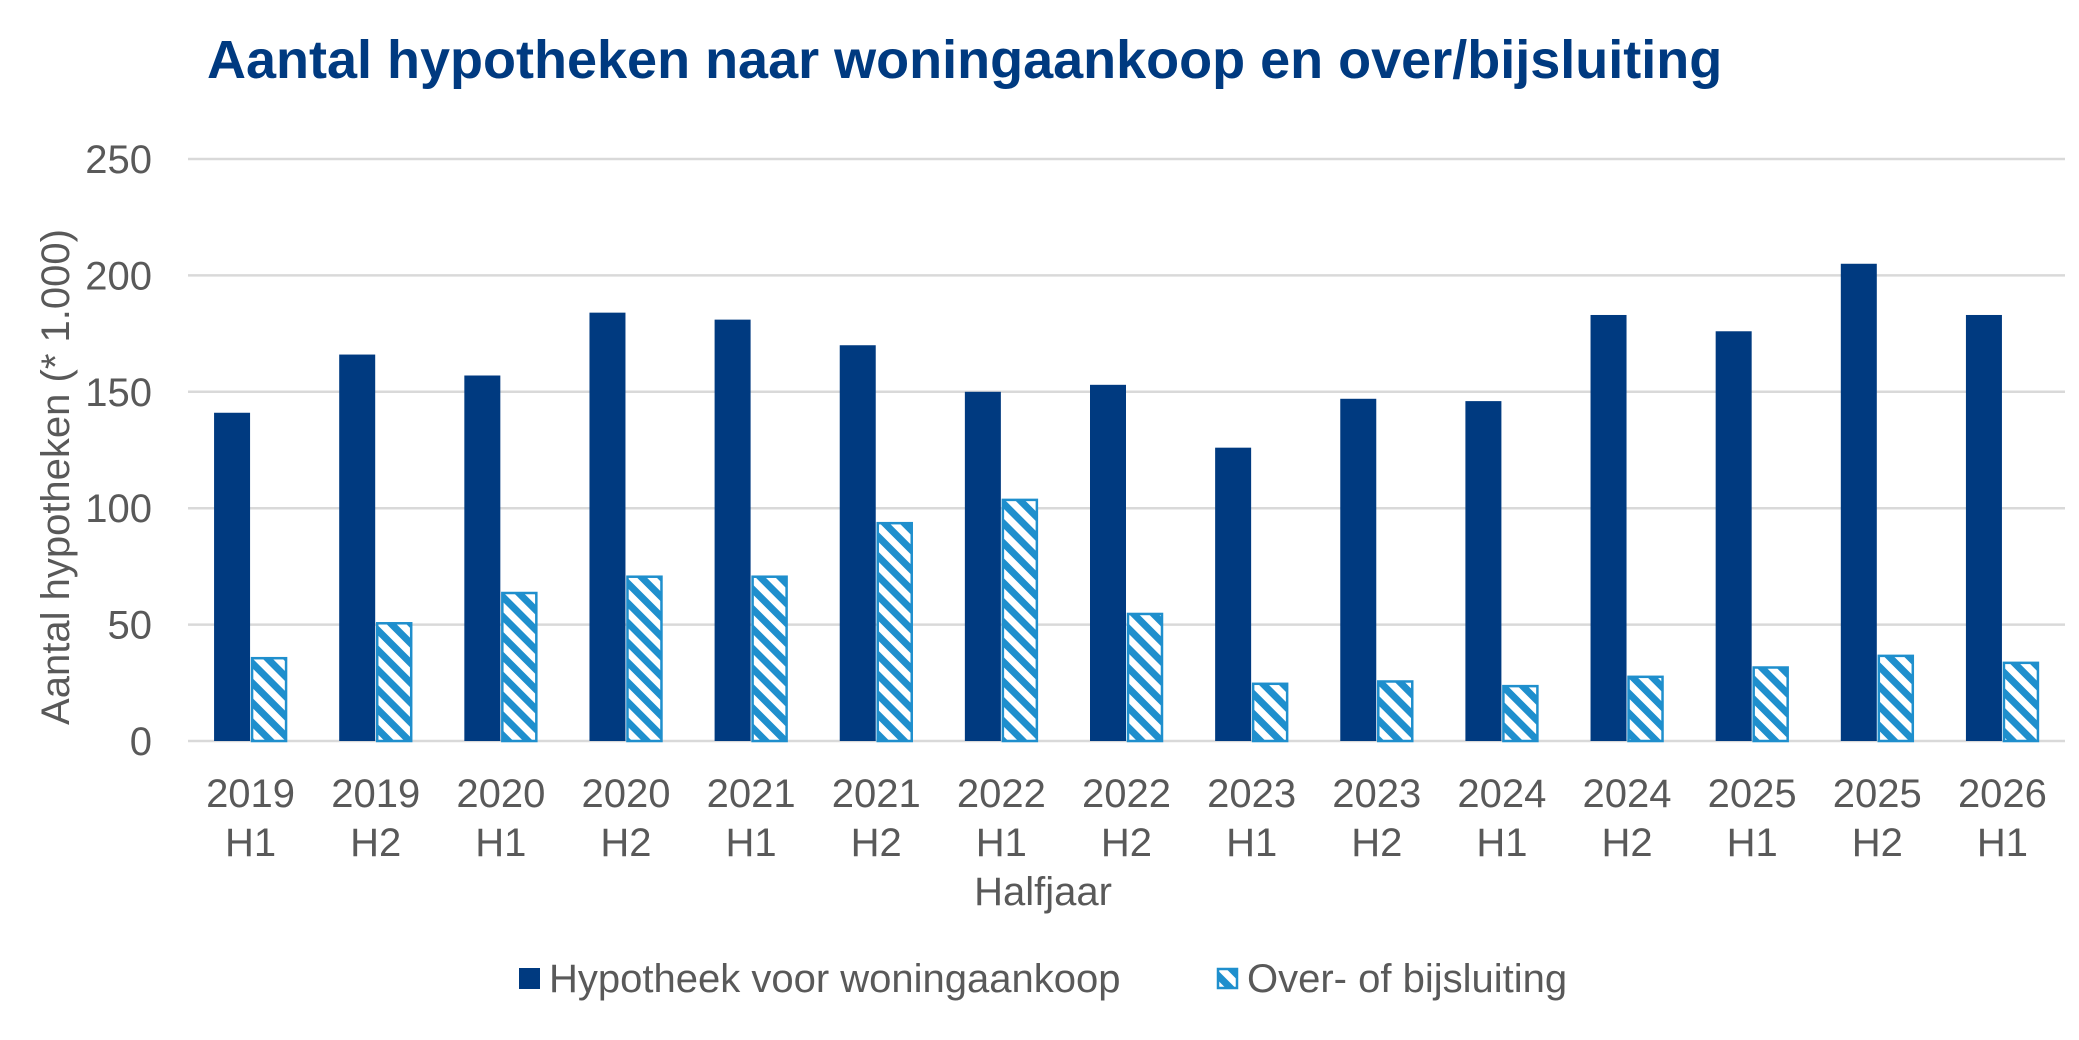  I want to click on y-tick-label: 200, so click(118, 276).